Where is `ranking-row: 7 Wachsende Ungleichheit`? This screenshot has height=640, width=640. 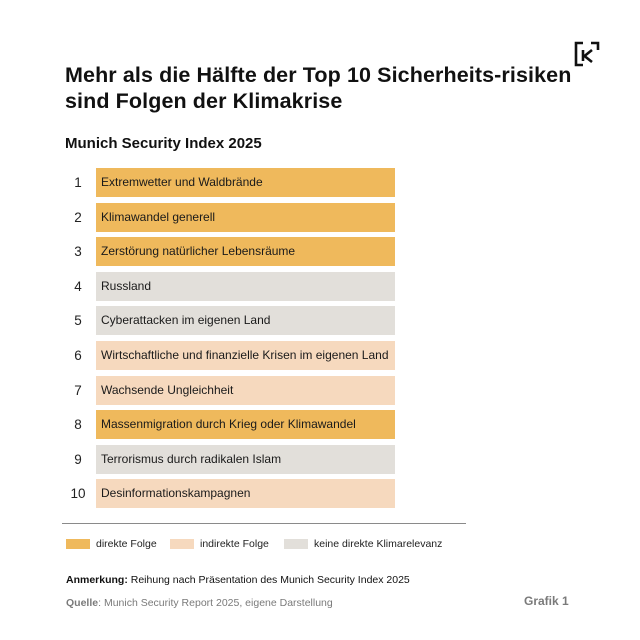 ranking-row: 7 Wachsende Ungleichheit is located at coordinates (229, 390).